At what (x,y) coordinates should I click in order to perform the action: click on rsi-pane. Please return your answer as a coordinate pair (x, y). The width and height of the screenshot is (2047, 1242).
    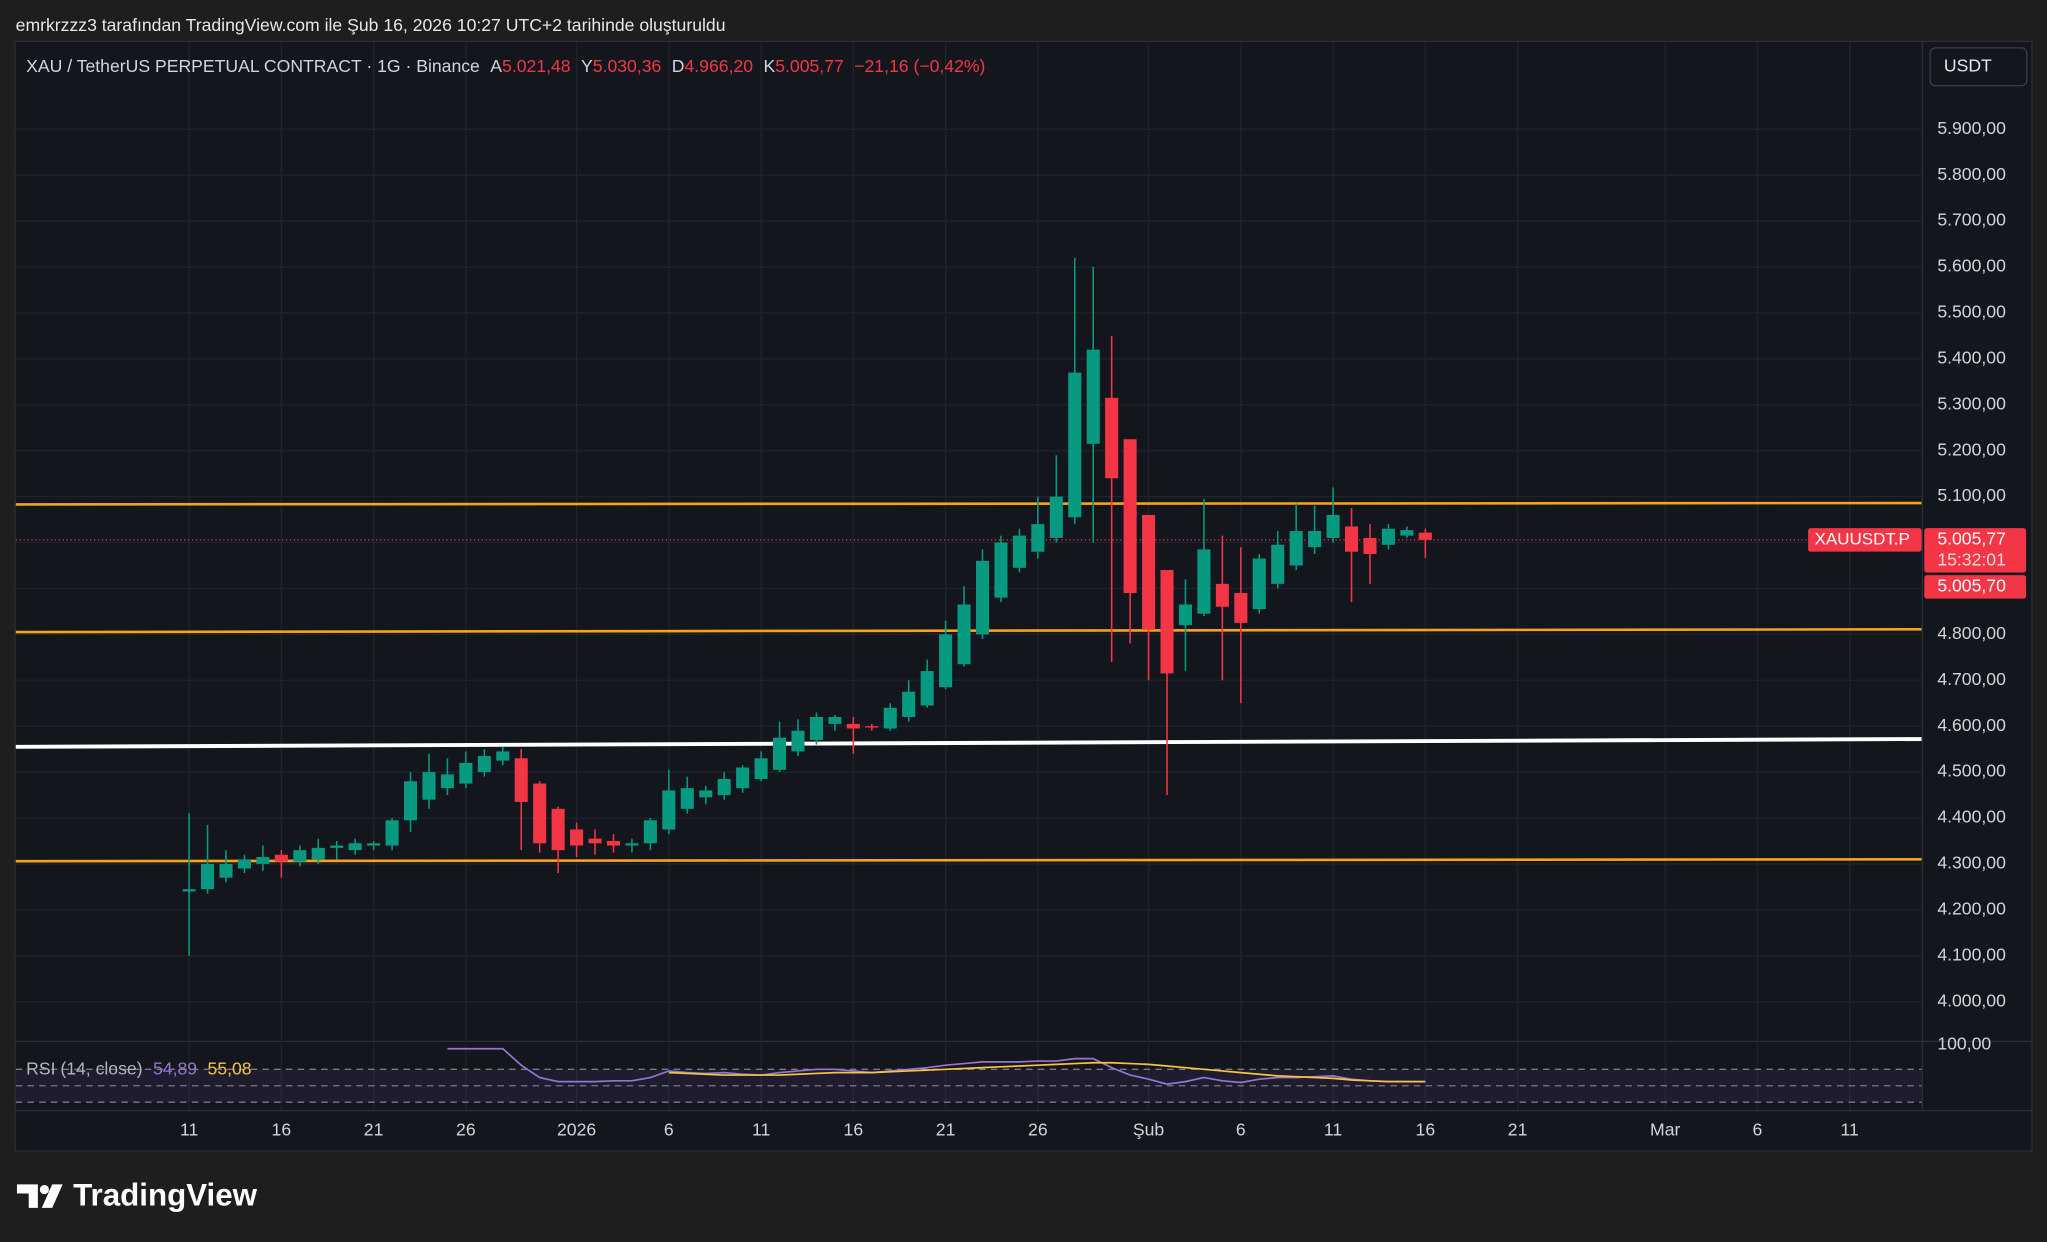
    Looking at the image, I should click on (968, 1075).